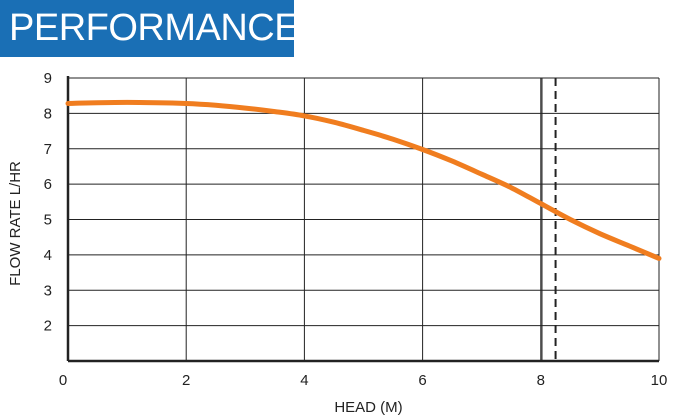 This screenshot has height=420, width=700. What do you see at coordinates (48, 290) in the screenshot?
I see `y-tick-label-3: 3` at bounding box center [48, 290].